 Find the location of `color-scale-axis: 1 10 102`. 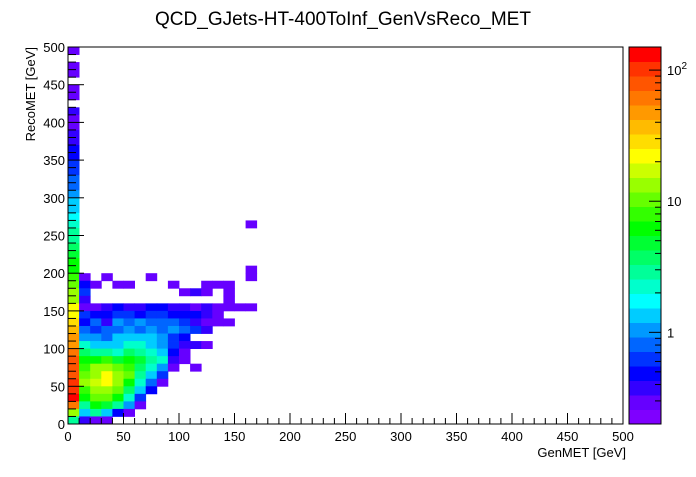

color-scale-axis: 1 10 102 is located at coordinates (668, 243).